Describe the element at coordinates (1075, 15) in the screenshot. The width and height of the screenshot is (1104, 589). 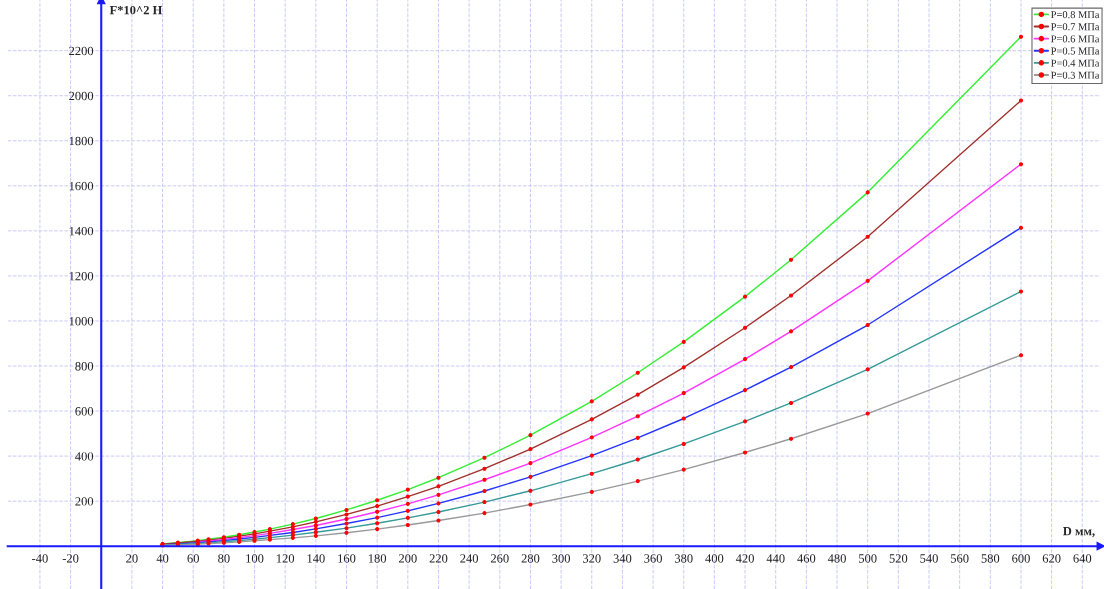
I see `legend-label: P=0.8 МПа` at that location.